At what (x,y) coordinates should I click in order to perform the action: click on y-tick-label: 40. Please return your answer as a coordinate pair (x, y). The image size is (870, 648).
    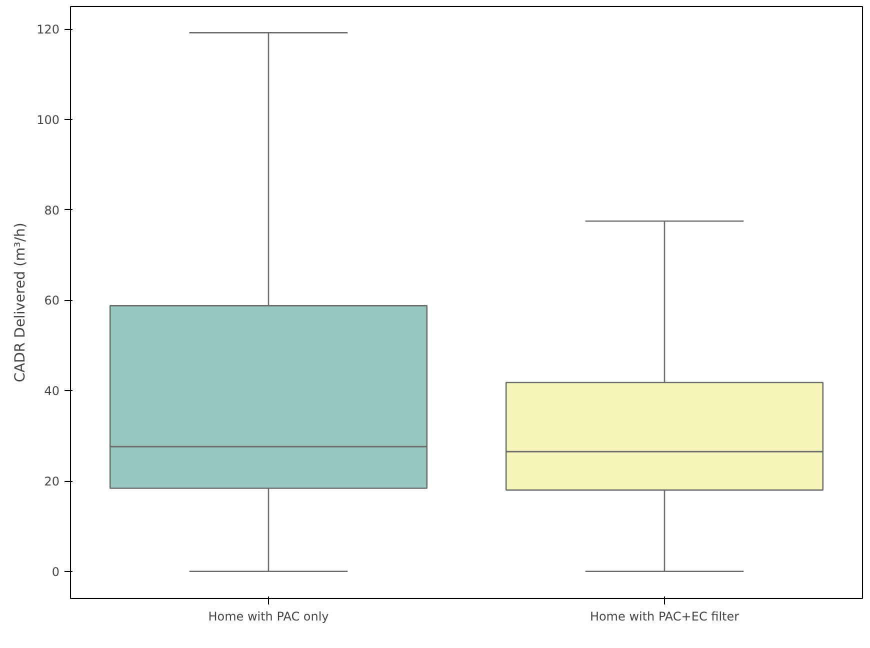
    Looking at the image, I should click on (52, 391).